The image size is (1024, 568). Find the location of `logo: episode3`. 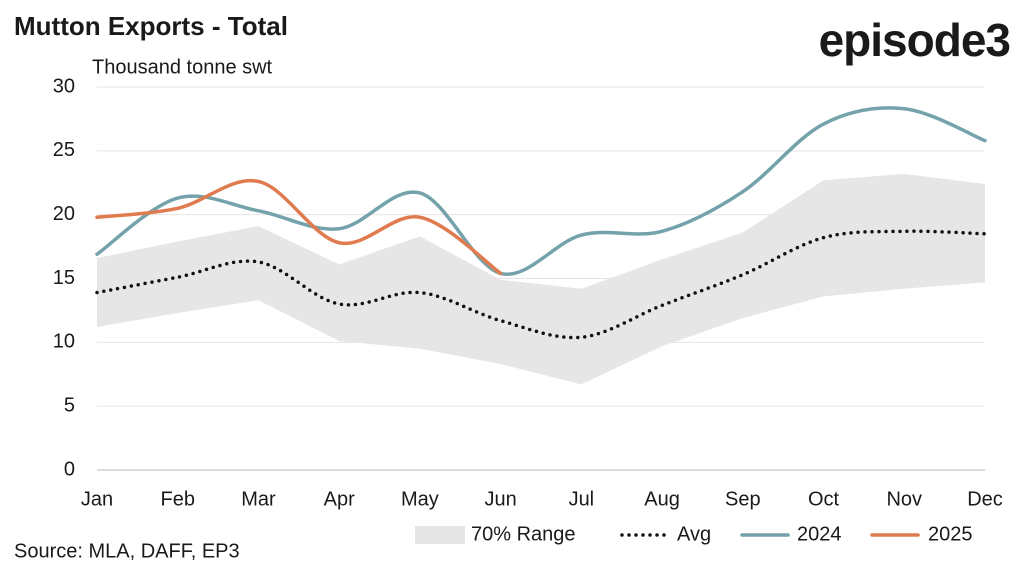

logo: episode3 is located at coordinates (914, 40).